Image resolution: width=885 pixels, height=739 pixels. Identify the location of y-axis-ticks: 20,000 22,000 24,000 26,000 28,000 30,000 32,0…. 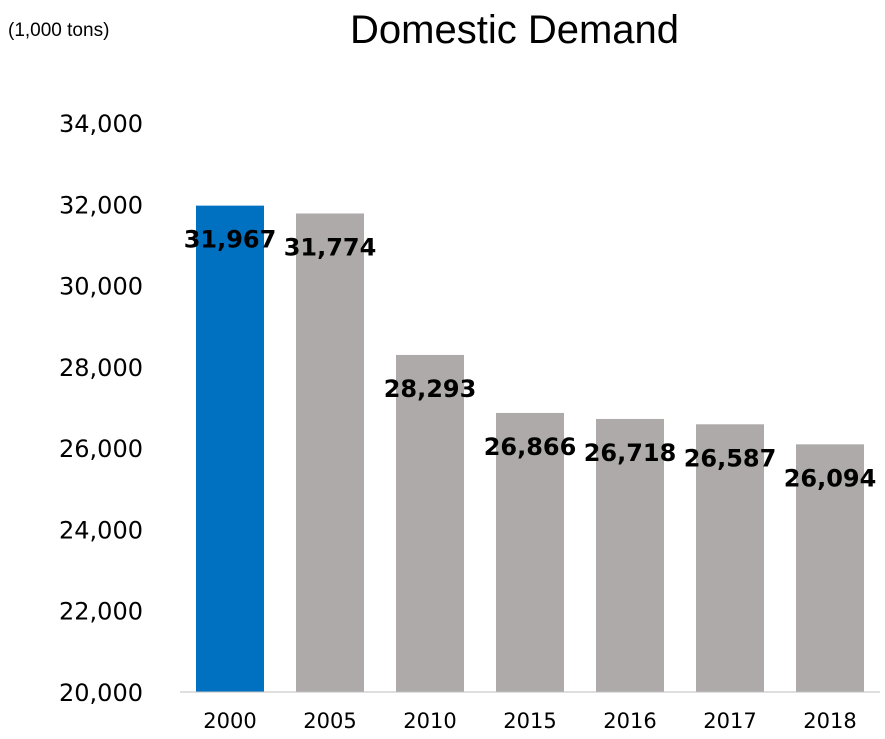
(101, 408).